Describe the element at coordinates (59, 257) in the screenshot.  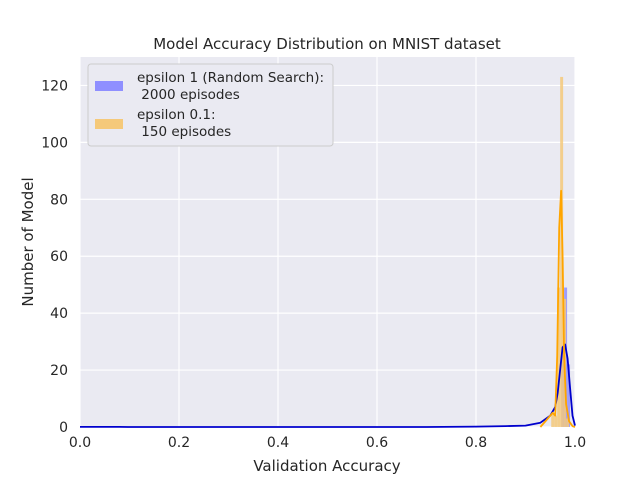
I see `y-tick-label: 60` at that location.